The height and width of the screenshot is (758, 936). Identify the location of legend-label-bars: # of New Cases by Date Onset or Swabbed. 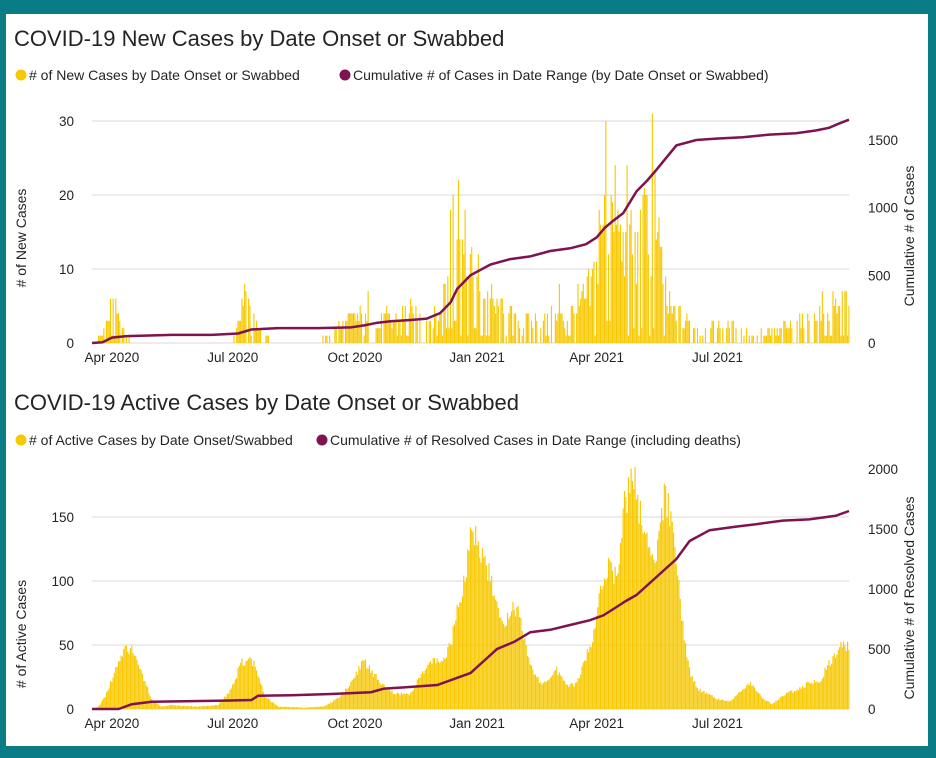
(164, 75).